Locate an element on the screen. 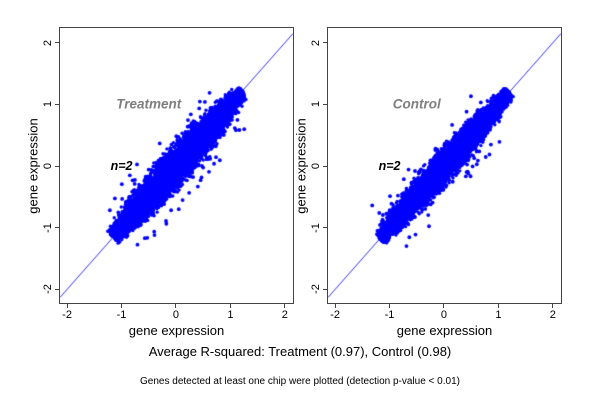 This screenshot has width=600, height=400. y-axis-title-treatment: gene expression is located at coordinates (33, 165).